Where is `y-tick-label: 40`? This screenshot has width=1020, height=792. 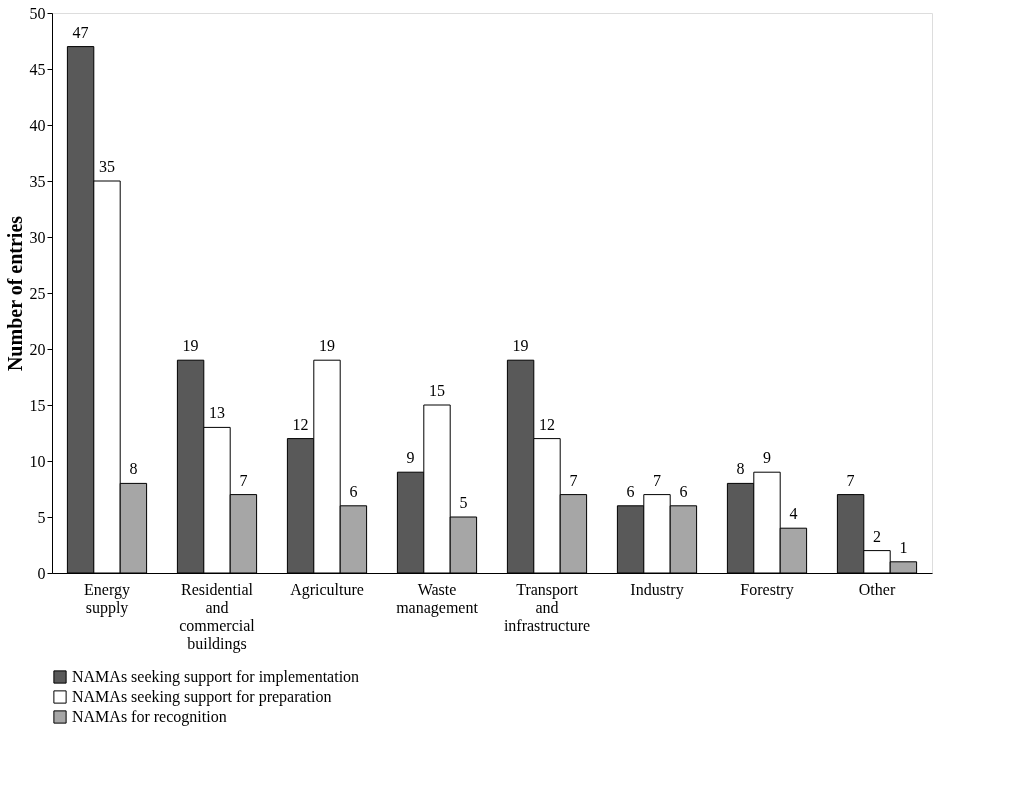 y-tick-label: 40 is located at coordinates (37, 125).